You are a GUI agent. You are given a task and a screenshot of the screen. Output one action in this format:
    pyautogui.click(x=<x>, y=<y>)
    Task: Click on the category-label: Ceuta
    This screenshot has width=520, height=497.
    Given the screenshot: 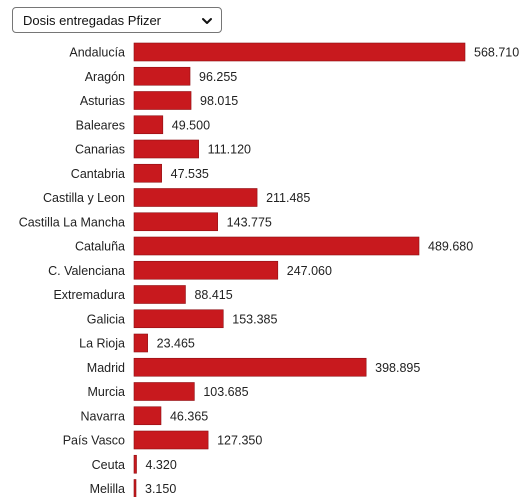 What is the action you would take?
    pyautogui.click(x=108, y=465)
    